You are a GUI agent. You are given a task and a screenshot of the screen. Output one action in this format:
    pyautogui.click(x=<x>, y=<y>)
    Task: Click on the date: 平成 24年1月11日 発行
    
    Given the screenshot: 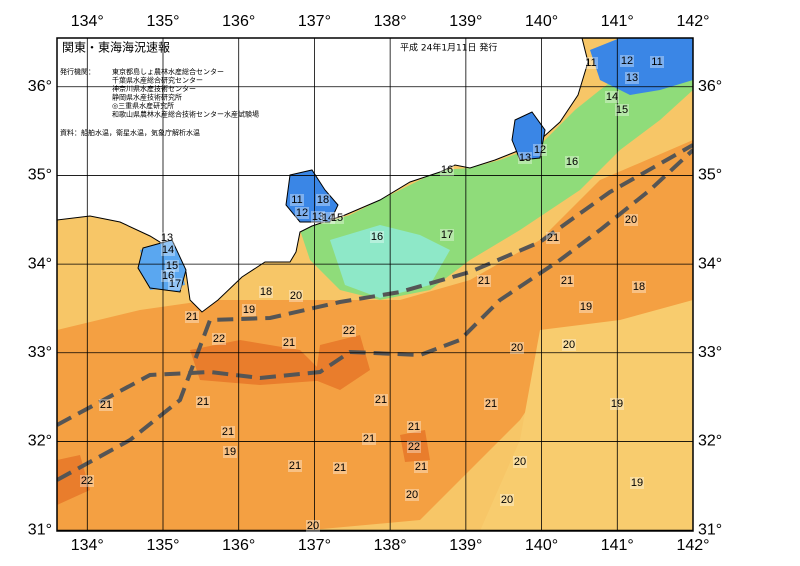 What is the action you would take?
    pyautogui.click(x=448, y=48)
    